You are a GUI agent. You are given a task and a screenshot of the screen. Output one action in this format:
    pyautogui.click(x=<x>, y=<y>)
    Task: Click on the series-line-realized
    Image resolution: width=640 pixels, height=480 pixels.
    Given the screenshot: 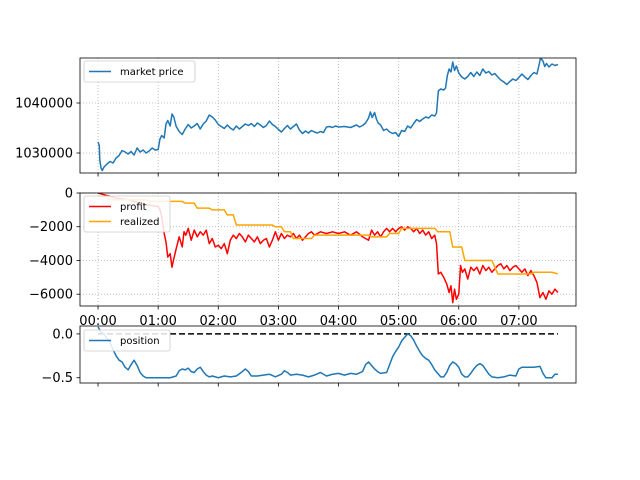 What is the action you would take?
    pyautogui.click(x=328, y=235)
    